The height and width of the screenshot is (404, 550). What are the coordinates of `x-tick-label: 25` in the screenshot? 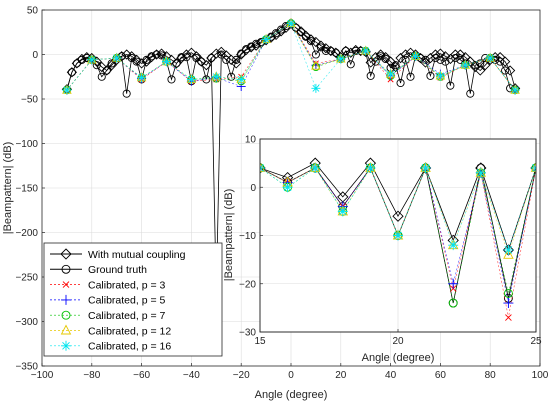 It's located at (536, 341).